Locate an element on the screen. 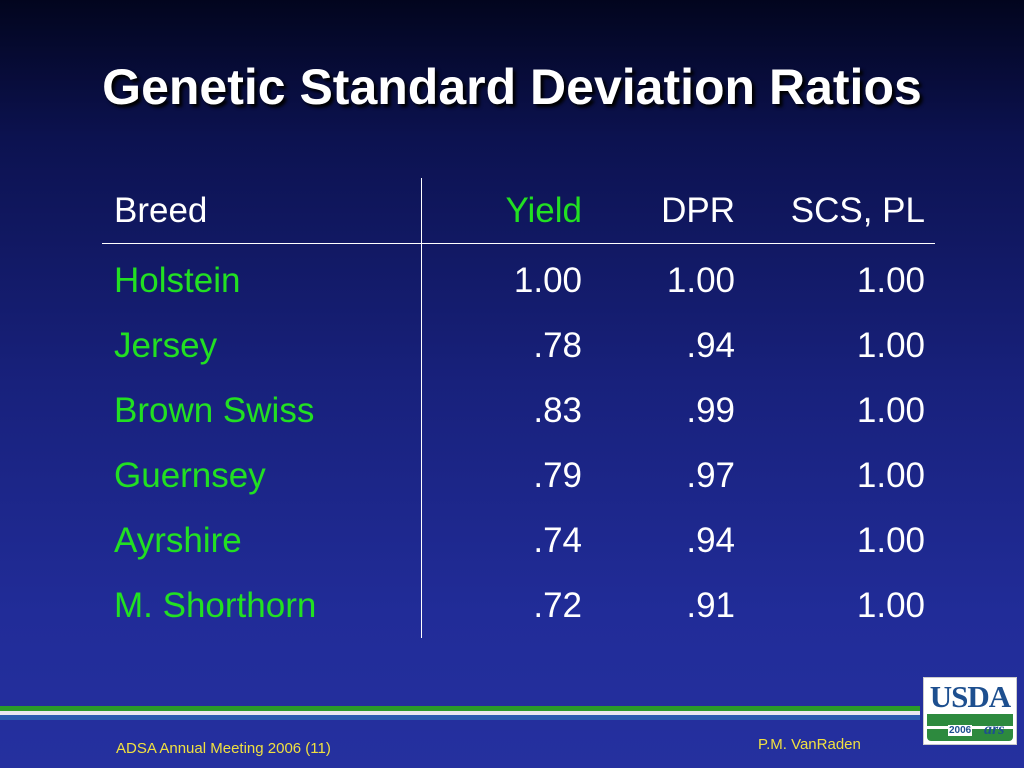 This screenshot has height=768, width=1024. breed-name: Guernsey is located at coordinates (262, 475).